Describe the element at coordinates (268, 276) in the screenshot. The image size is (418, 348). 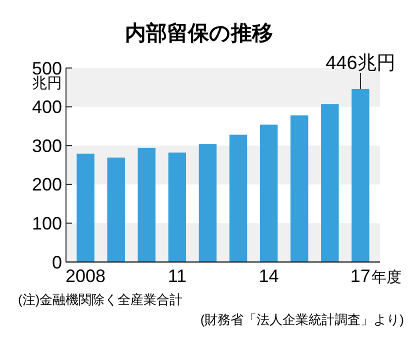
I see `x-tick-label: 14` at that location.